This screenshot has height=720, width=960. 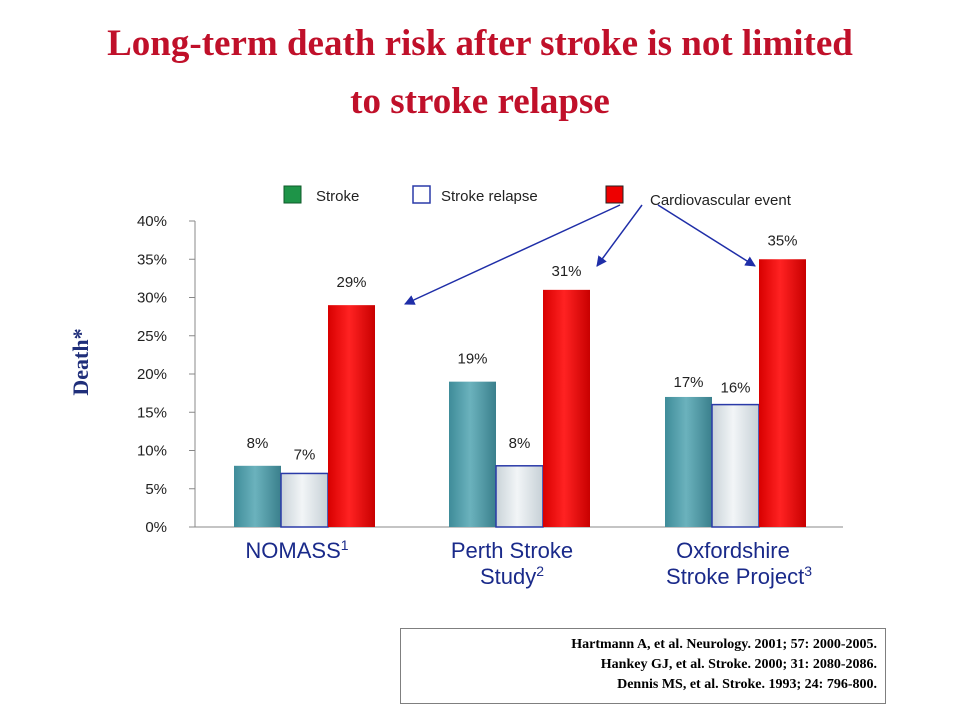 I want to click on data-label-stroke-relapse: 16%, so click(x=735, y=388).